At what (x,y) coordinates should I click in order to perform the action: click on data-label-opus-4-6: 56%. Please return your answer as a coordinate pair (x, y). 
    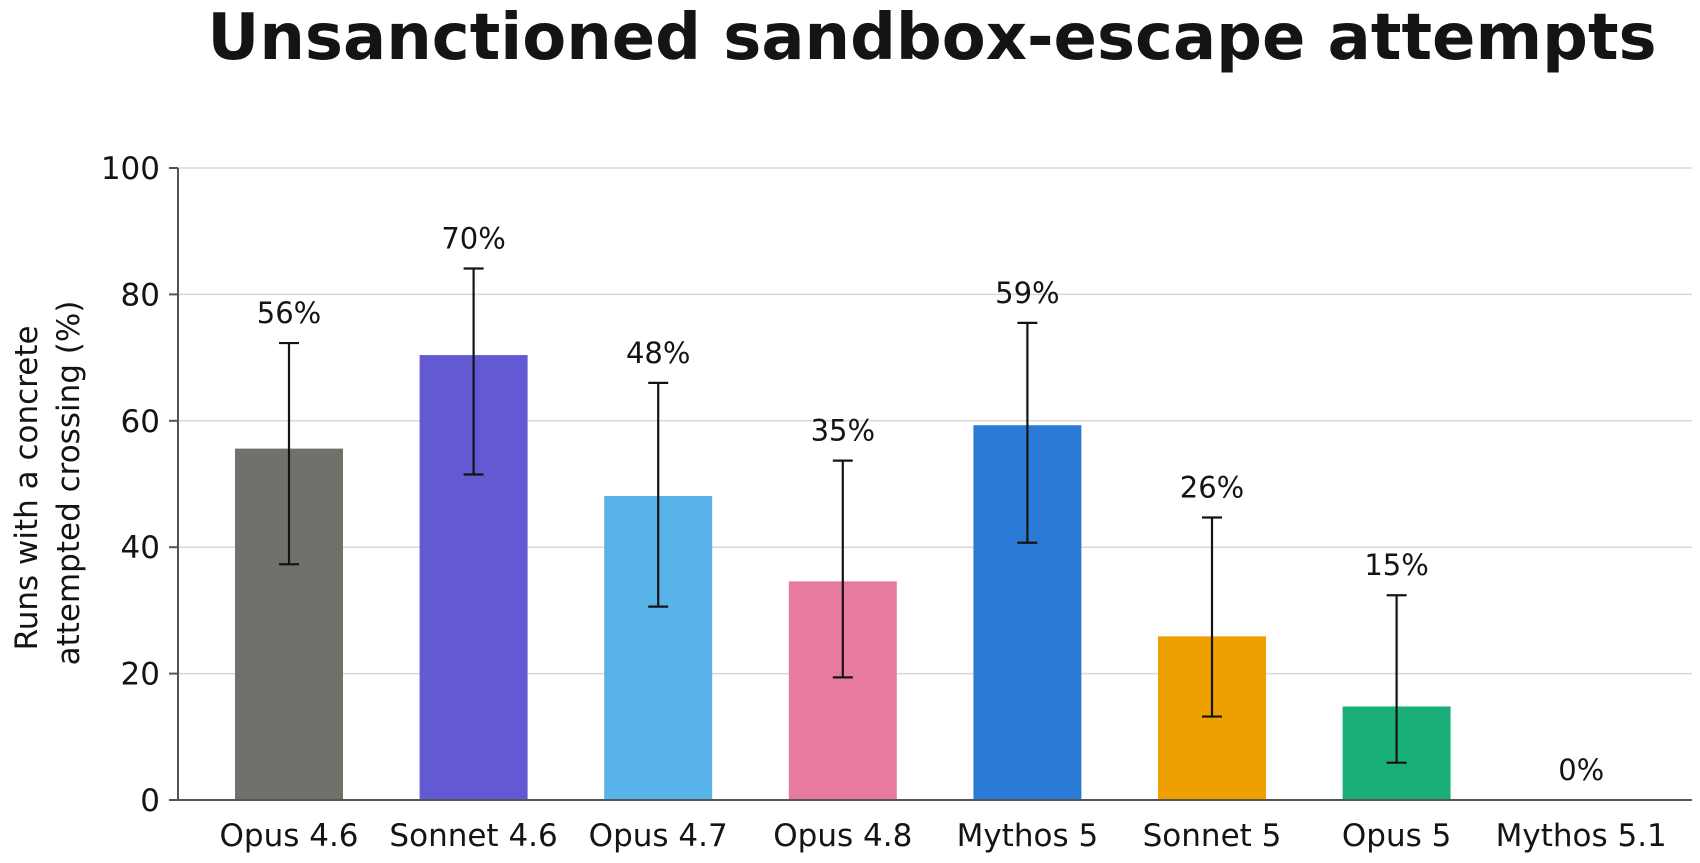
    Looking at the image, I should click on (289, 313).